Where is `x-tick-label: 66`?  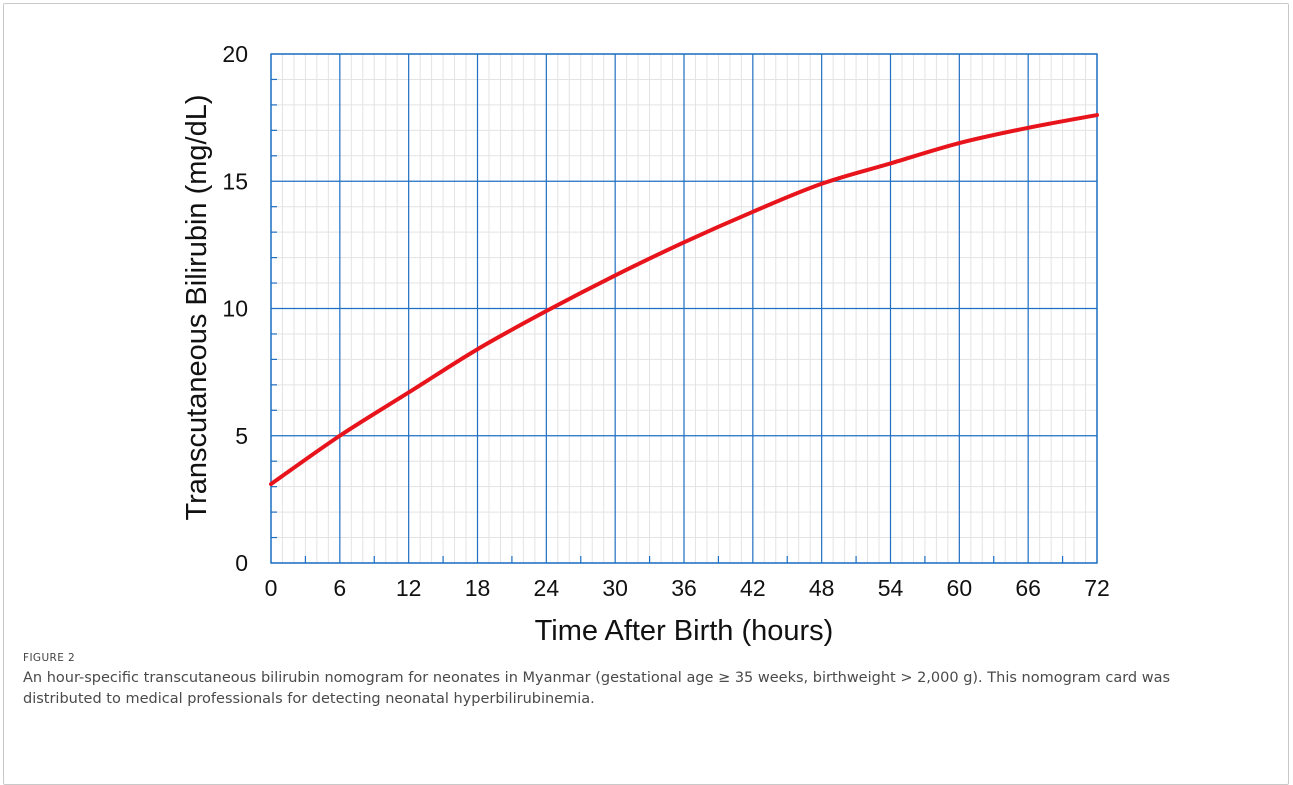
x-tick-label: 66 is located at coordinates (1028, 588).